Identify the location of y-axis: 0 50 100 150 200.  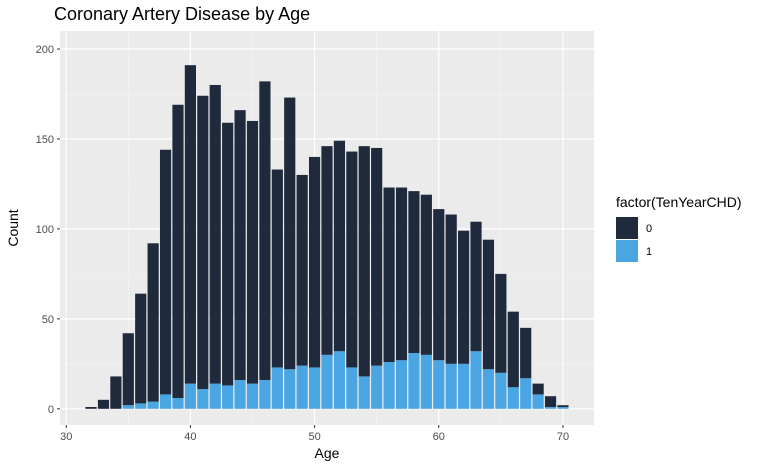
(48, 230).